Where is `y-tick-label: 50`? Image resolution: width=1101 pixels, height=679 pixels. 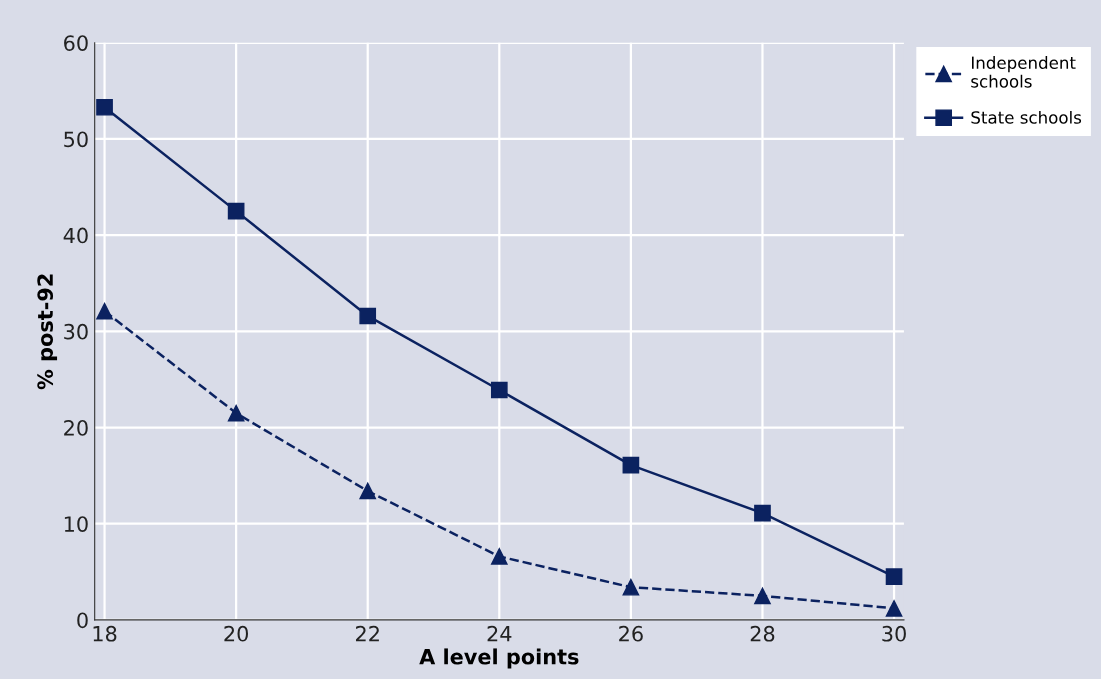 y-tick-label: 50 is located at coordinates (76, 139).